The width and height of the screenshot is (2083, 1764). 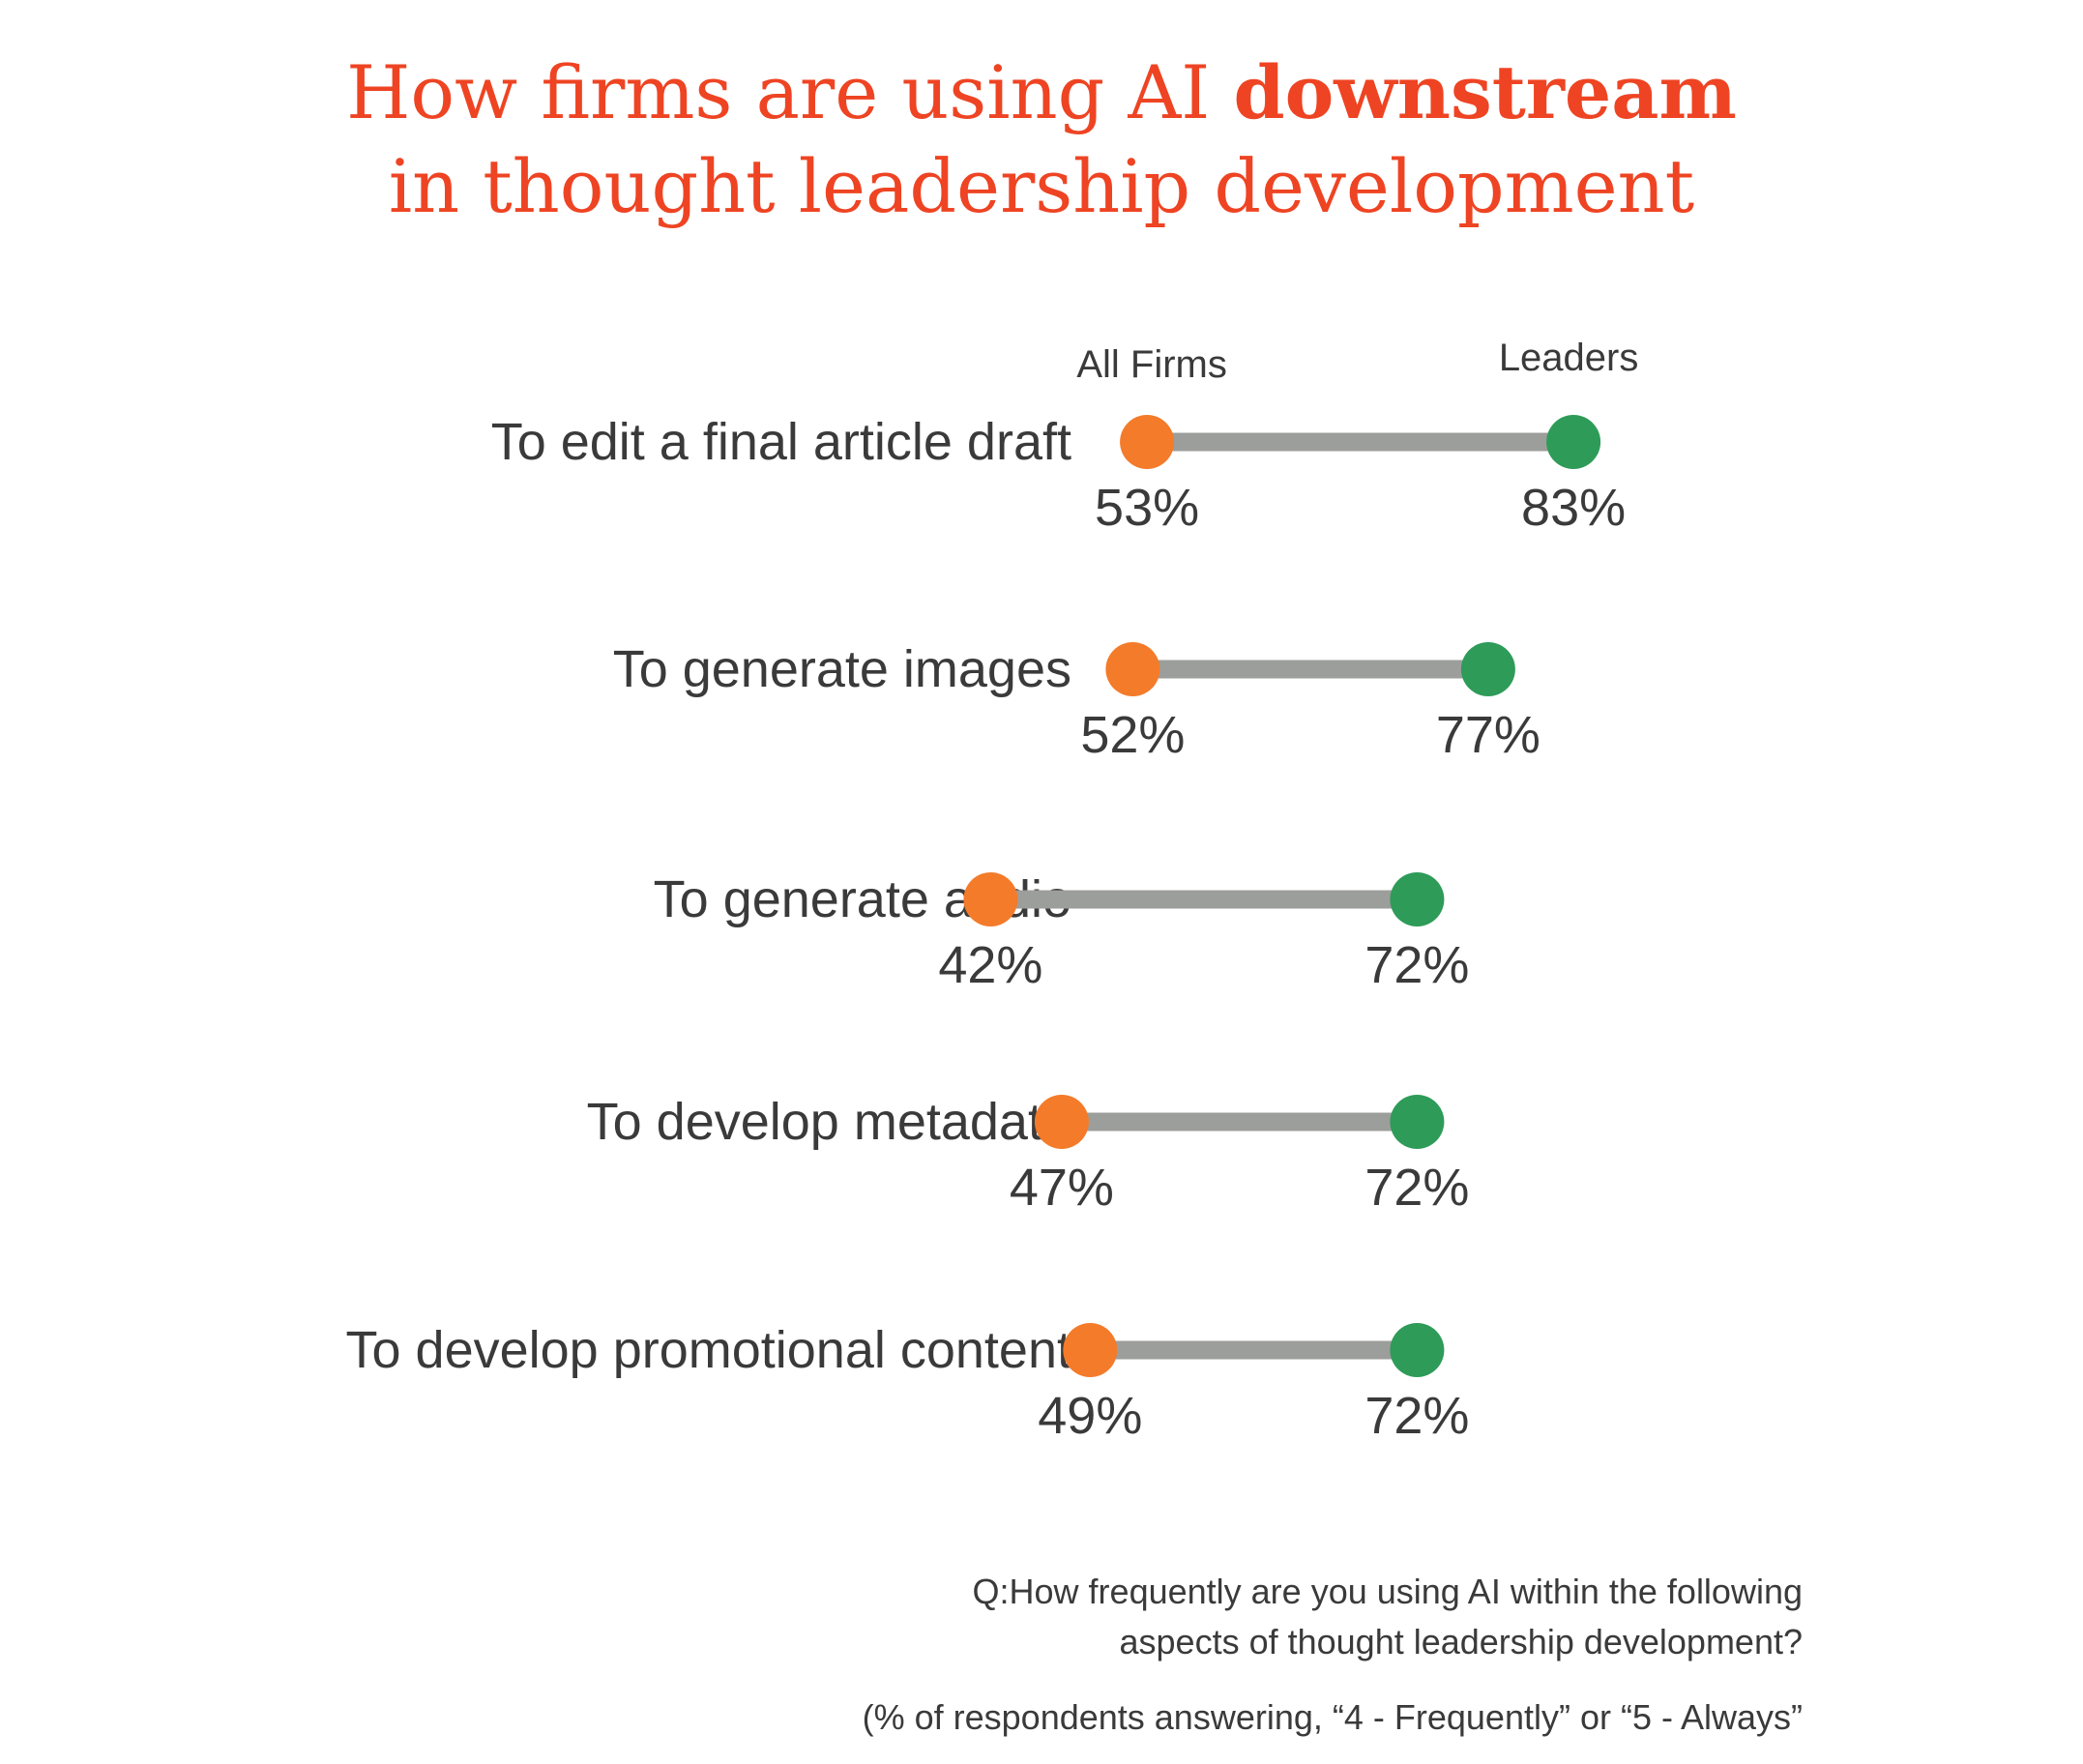 What do you see at coordinates (781, 442) in the screenshot?
I see `category-label: To edit a final article draft` at bounding box center [781, 442].